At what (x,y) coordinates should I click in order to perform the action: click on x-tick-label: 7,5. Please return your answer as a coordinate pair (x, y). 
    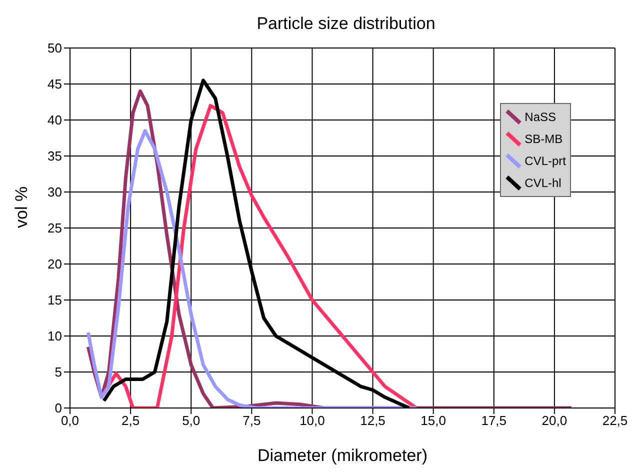
    Looking at the image, I should click on (251, 420).